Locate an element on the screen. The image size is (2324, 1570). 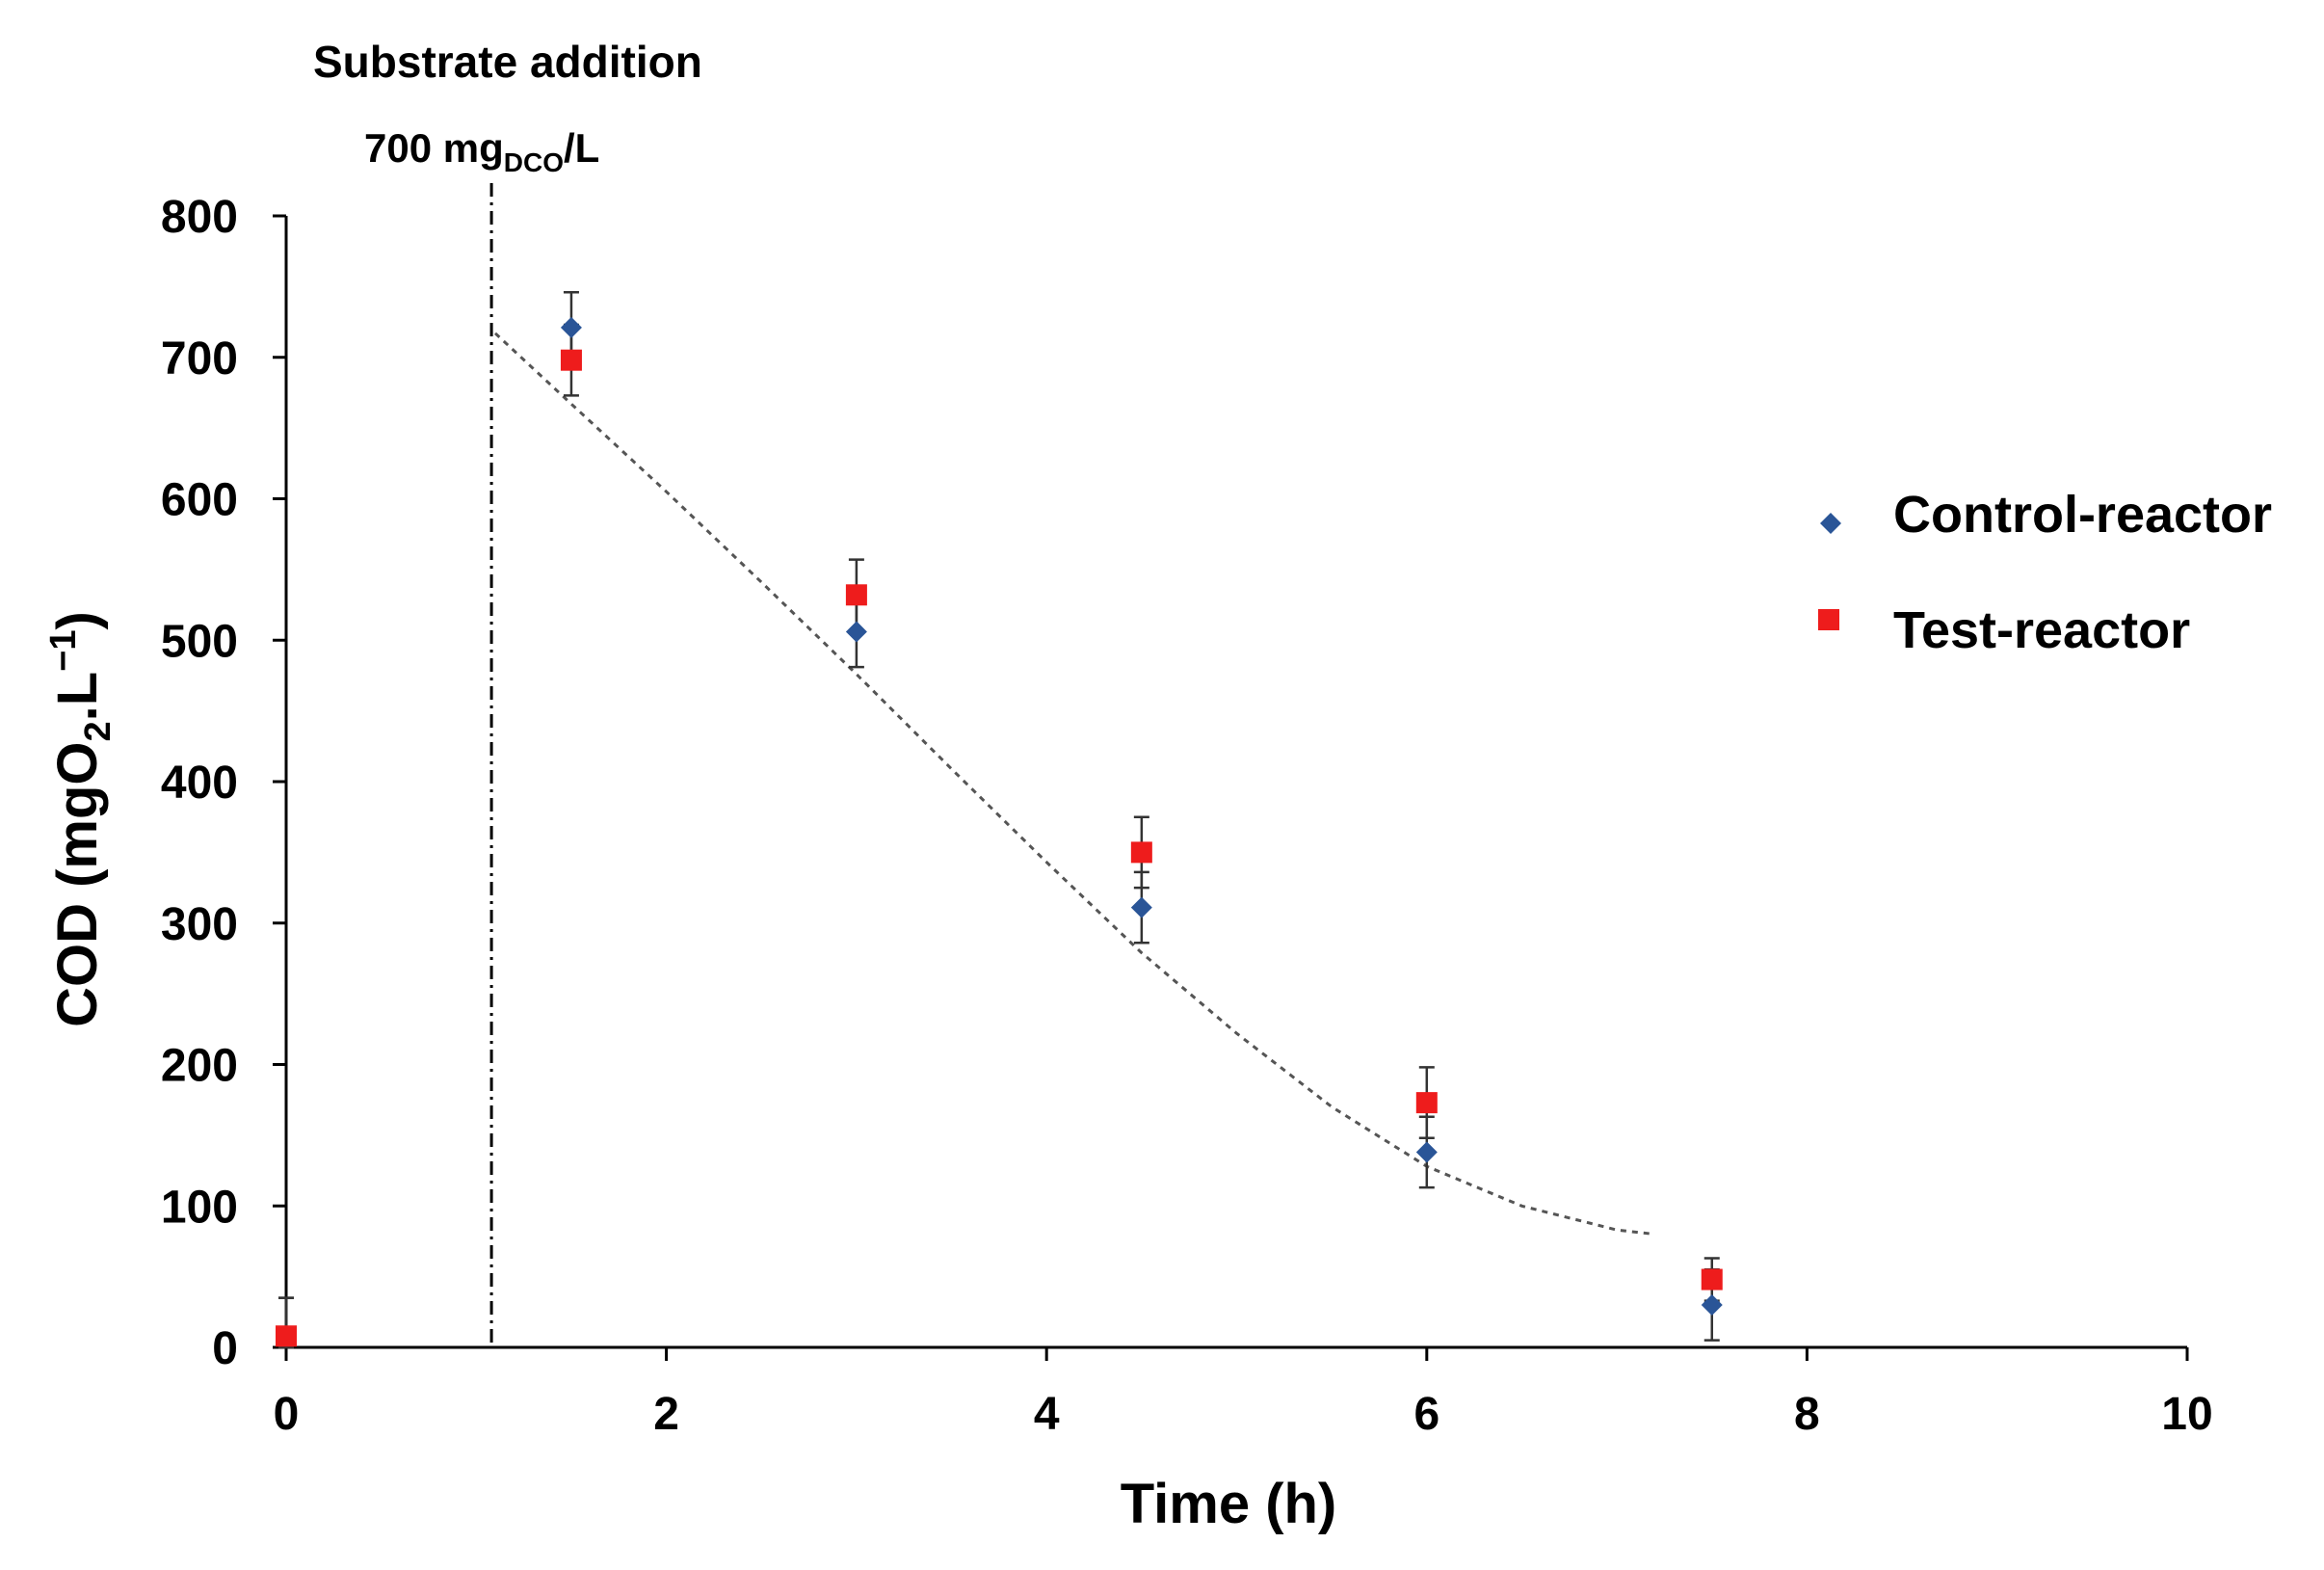
x-tick-label: 8 is located at coordinates (1807, 1415).